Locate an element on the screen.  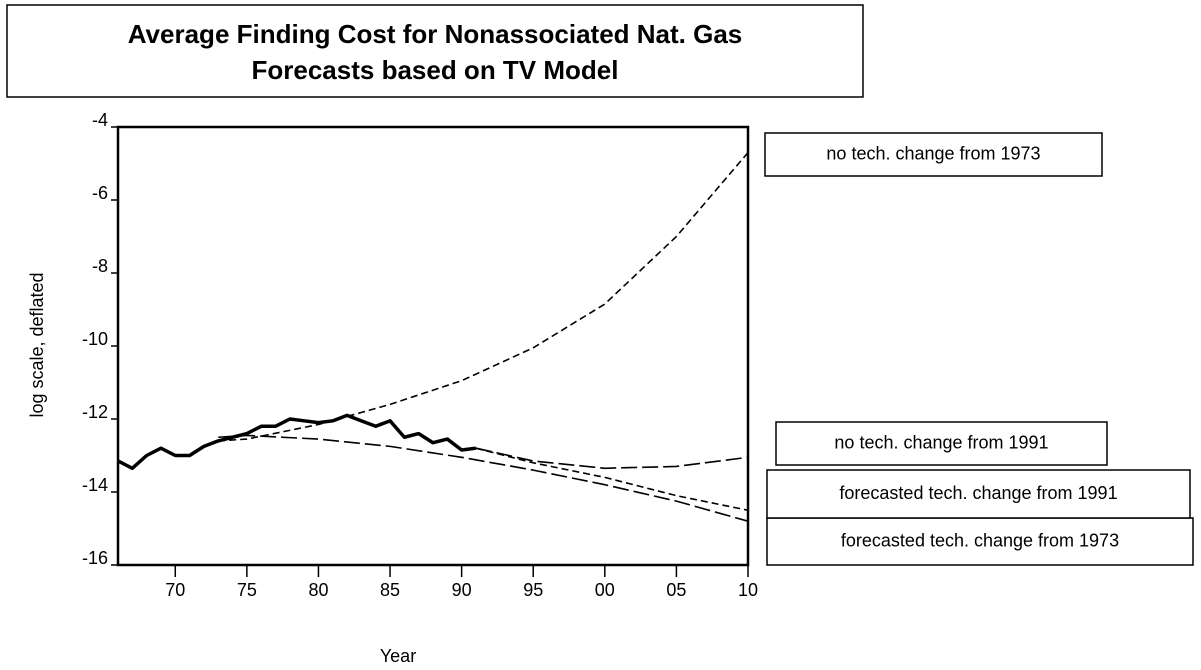
y-tick-label: -14 is located at coordinates (95, 485).